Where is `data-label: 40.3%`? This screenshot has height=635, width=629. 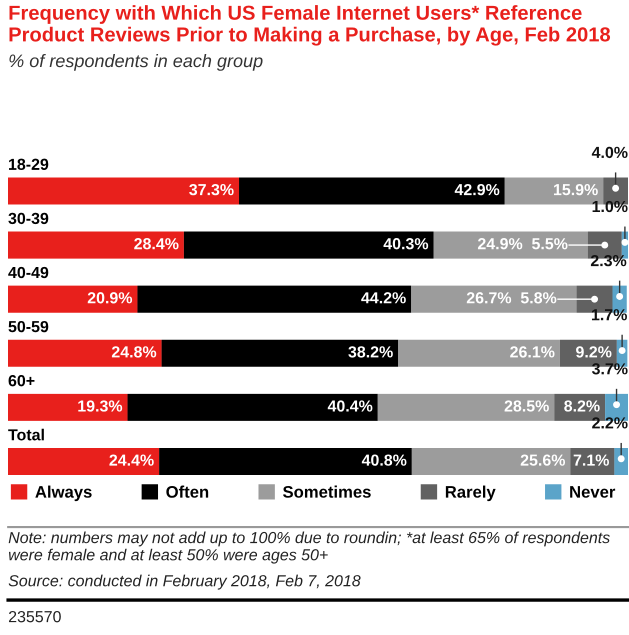 data-label: 40.3% is located at coordinates (406, 244).